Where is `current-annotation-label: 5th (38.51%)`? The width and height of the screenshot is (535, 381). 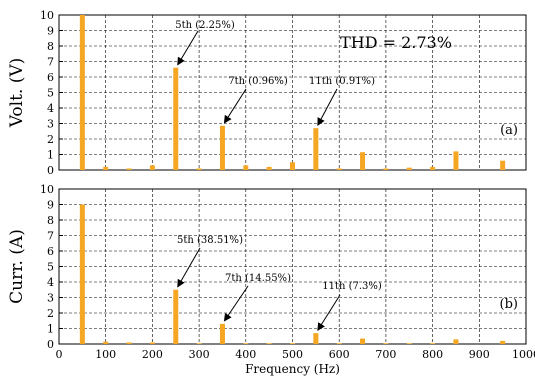 current-annotation-label: 5th (38.51%) is located at coordinates (210, 240).